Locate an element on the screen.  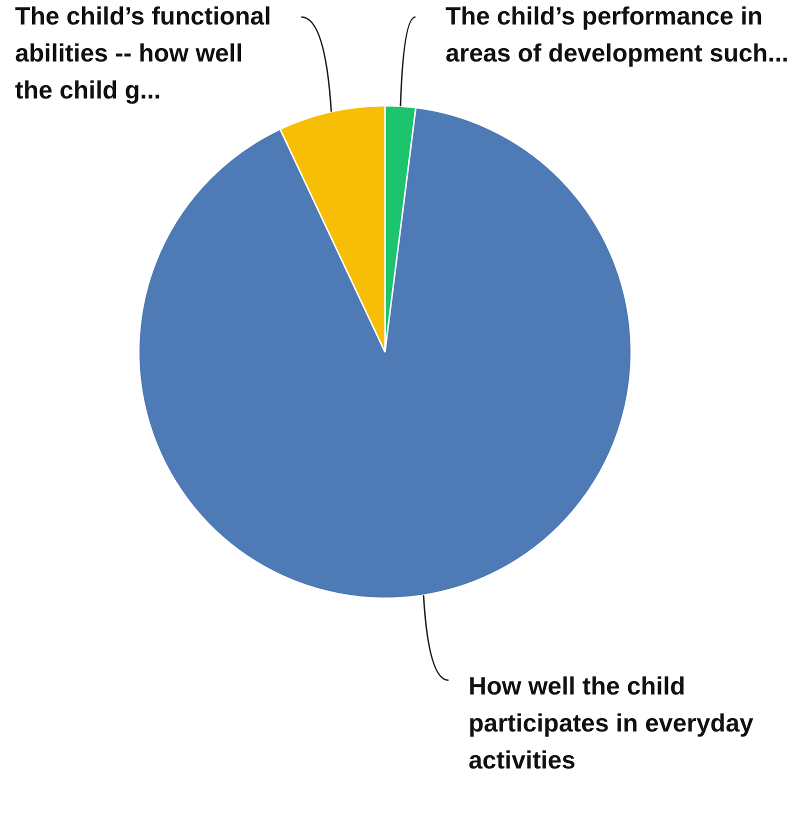
slice-label: How well the child participates in everyday activities is located at coordinates (611, 723).